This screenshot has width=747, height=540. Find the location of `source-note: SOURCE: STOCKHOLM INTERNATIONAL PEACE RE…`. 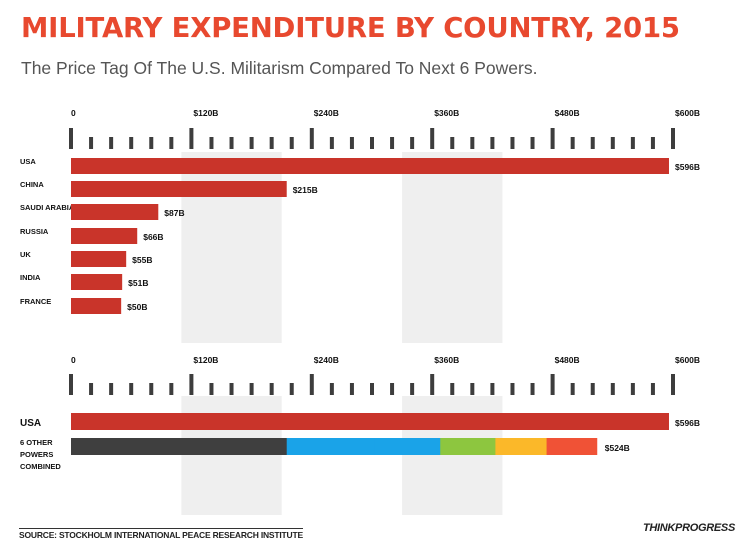

source-note: SOURCE: STOCKHOLM INTERNATIONAL PEACE RE… is located at coordinates (161, 534).